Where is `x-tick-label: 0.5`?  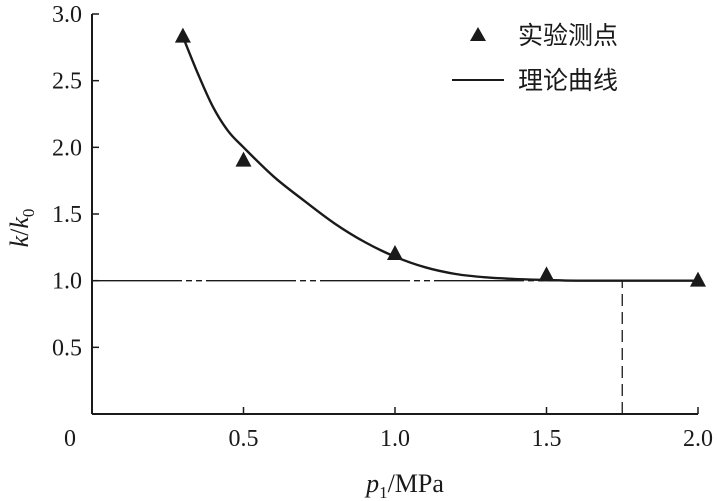 x-tick-label: 0.5 is located at coordinates (244, 439).